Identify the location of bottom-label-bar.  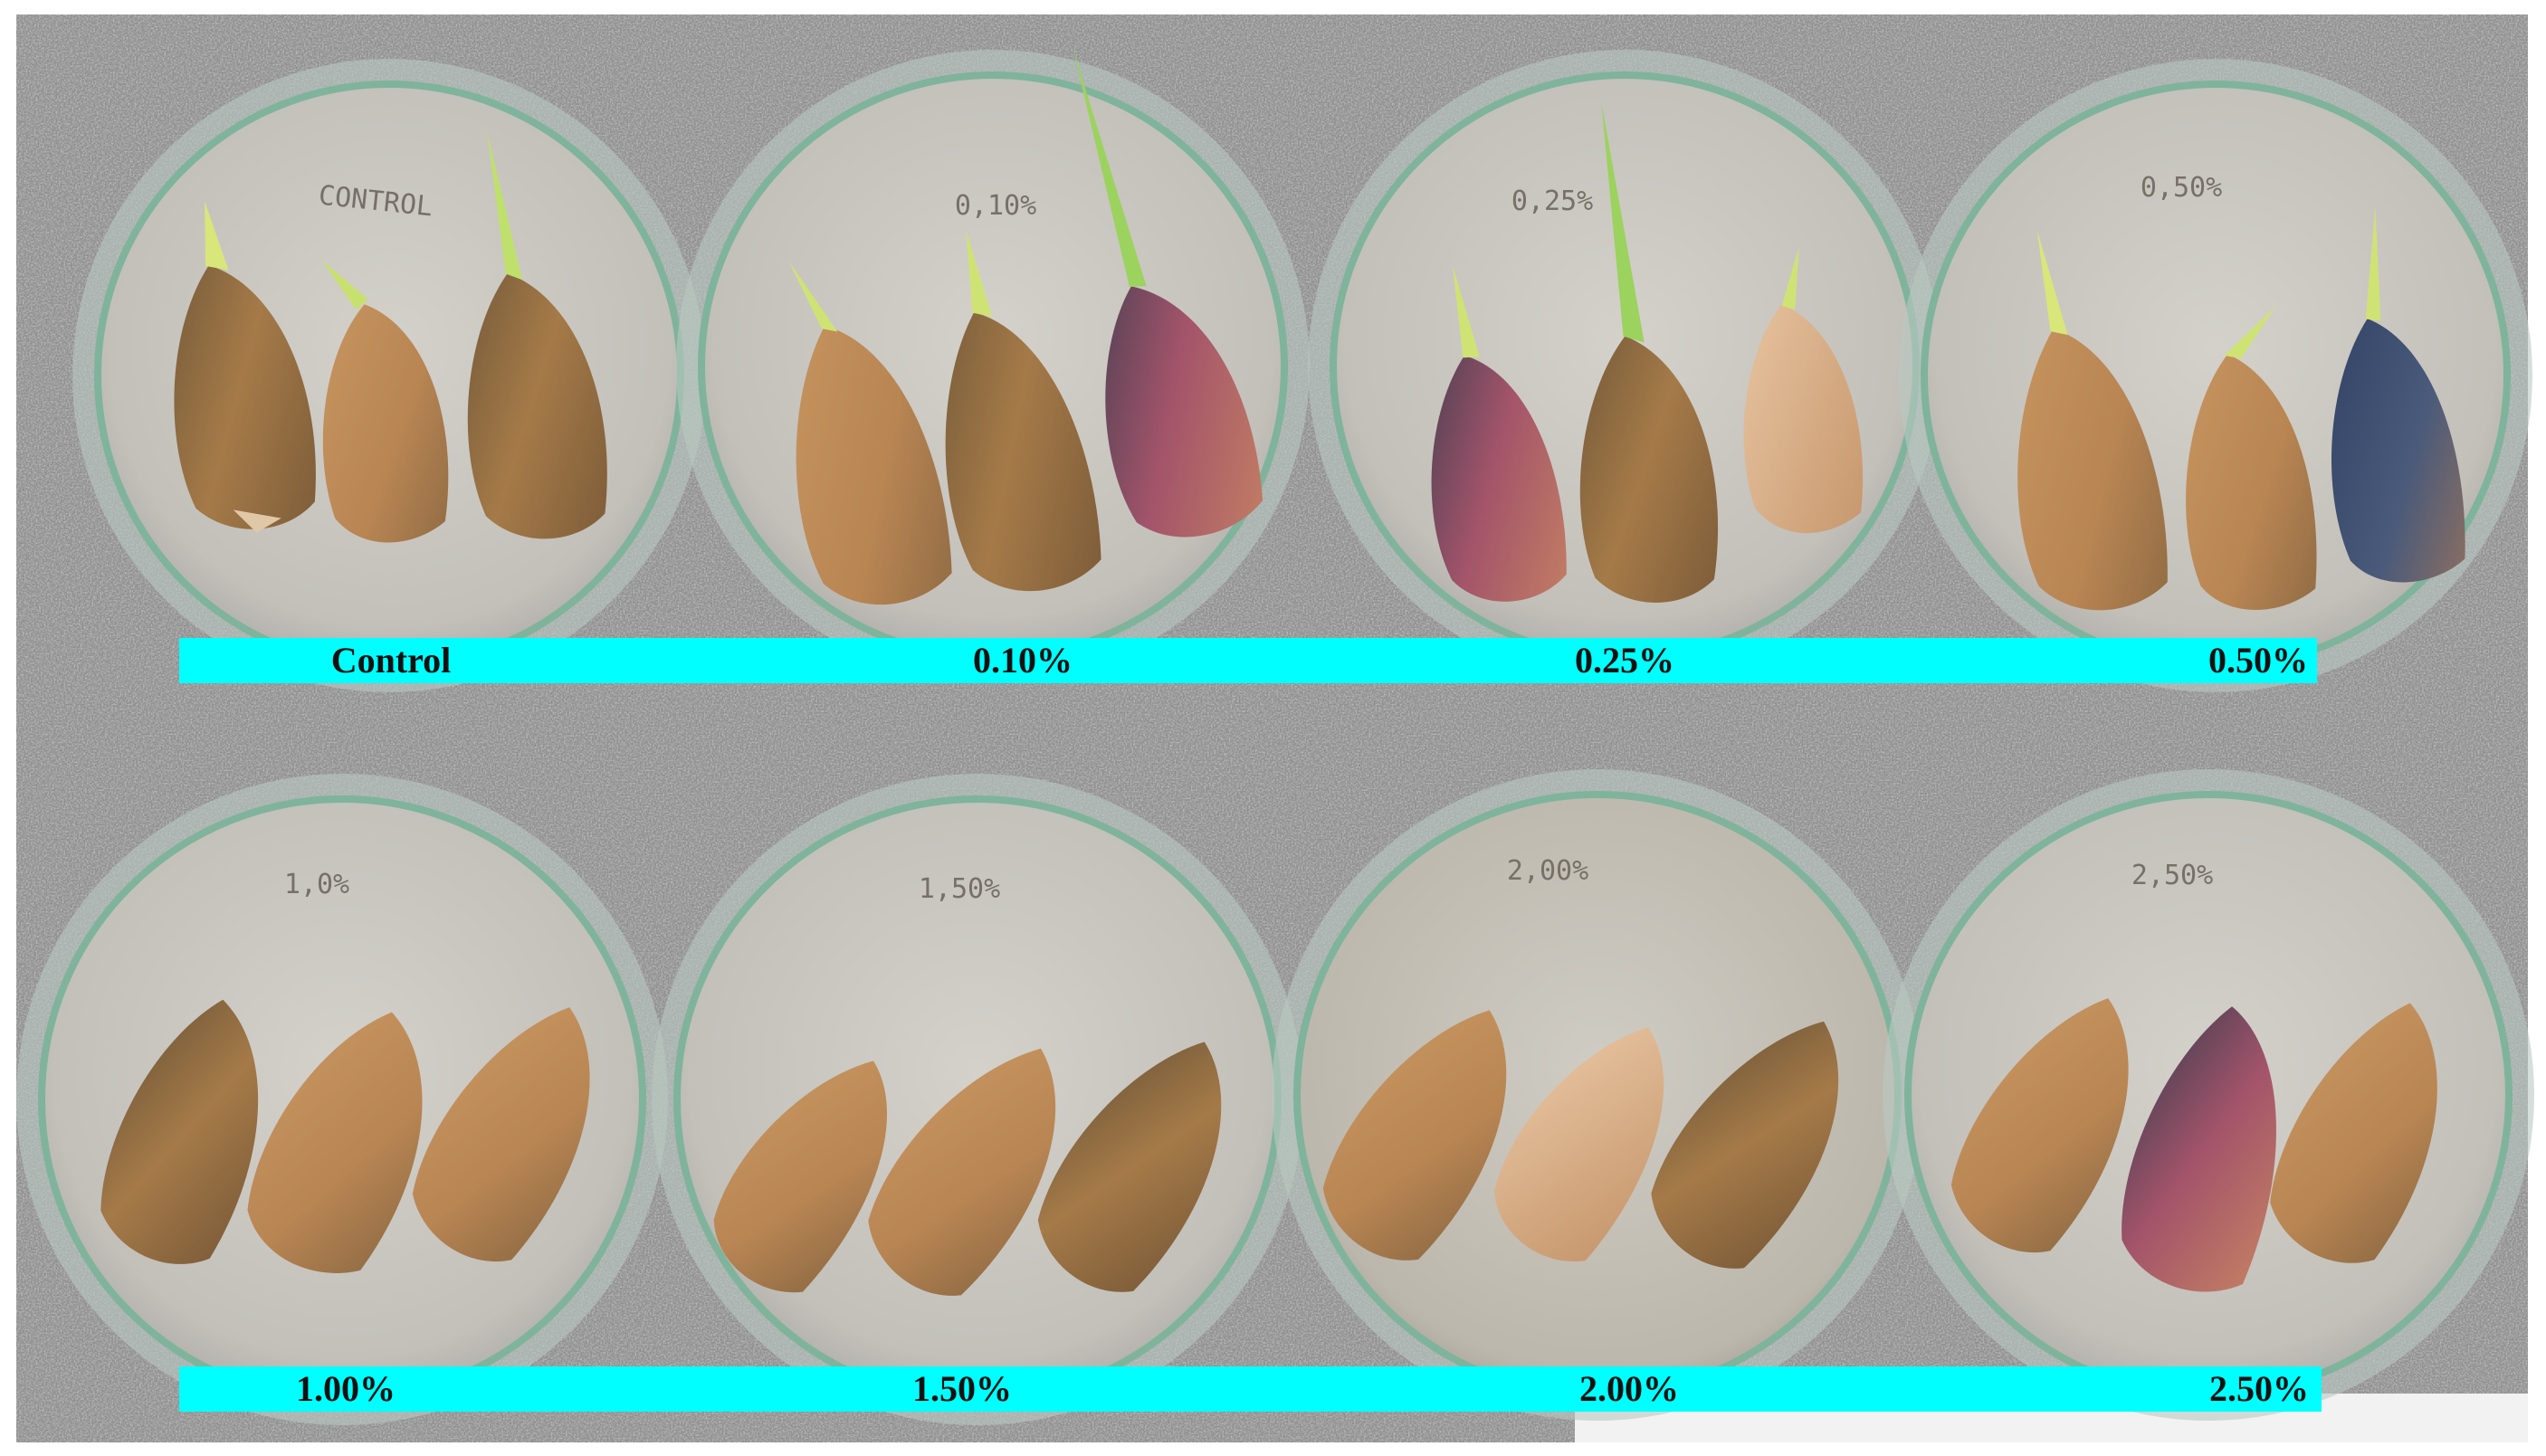
(1250, 1389).